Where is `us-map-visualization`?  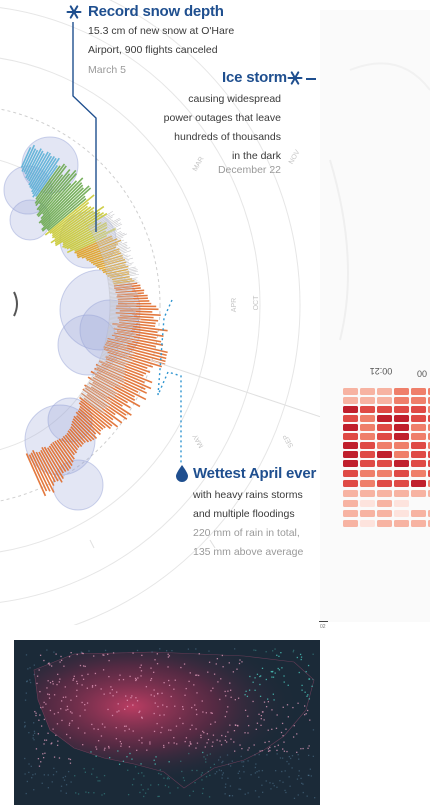 us-map-visualization is located at coordinates (170, 724).